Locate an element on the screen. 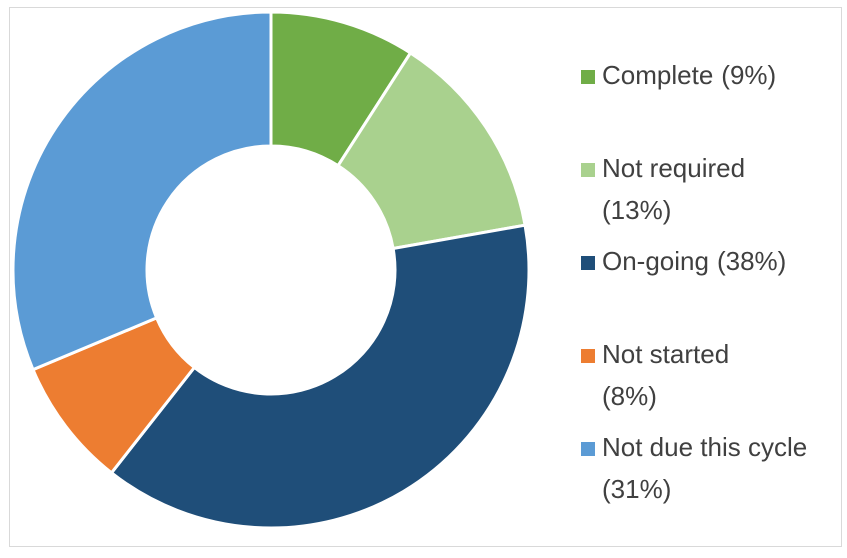 Image resolution: width=847 pixels, height=558 pixels. legend-value: (31%) is located at coordinates (636, 489).